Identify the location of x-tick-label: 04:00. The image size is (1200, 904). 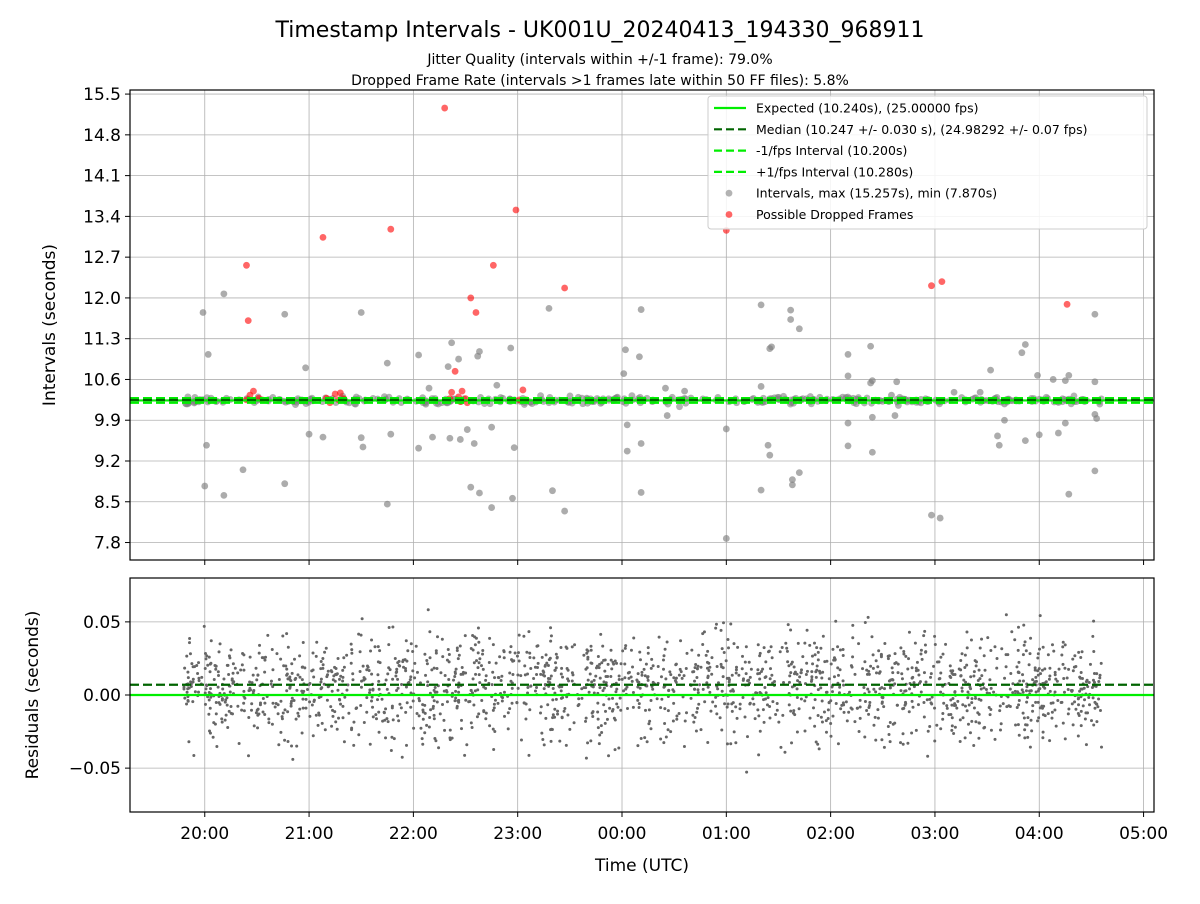
(1039, 834).